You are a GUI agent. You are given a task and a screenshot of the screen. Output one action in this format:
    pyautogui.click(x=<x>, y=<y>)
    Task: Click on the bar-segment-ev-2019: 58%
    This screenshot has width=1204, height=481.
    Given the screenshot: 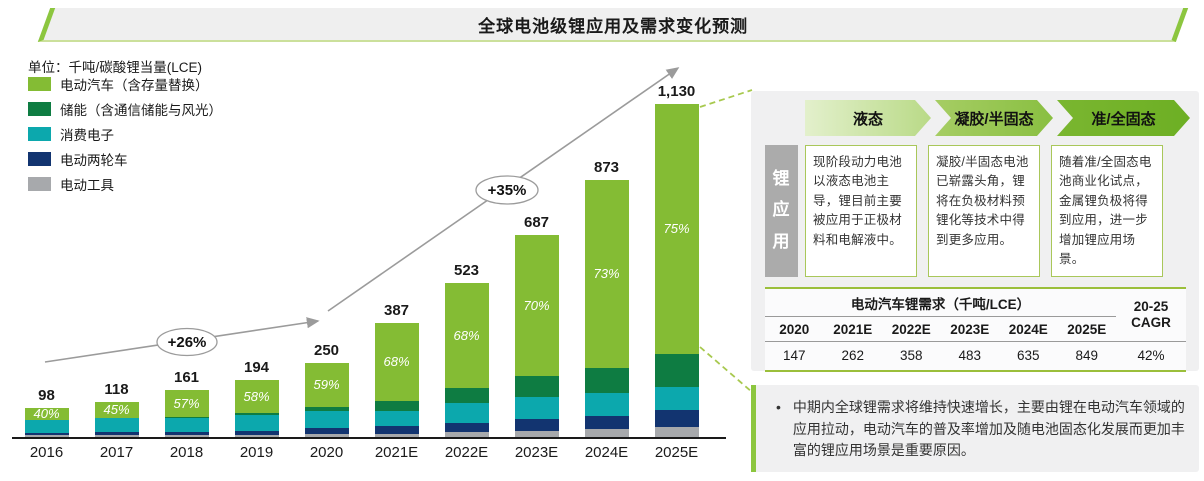 What is the action you would take?
    pyautogui.click(x=256, y=397)
    